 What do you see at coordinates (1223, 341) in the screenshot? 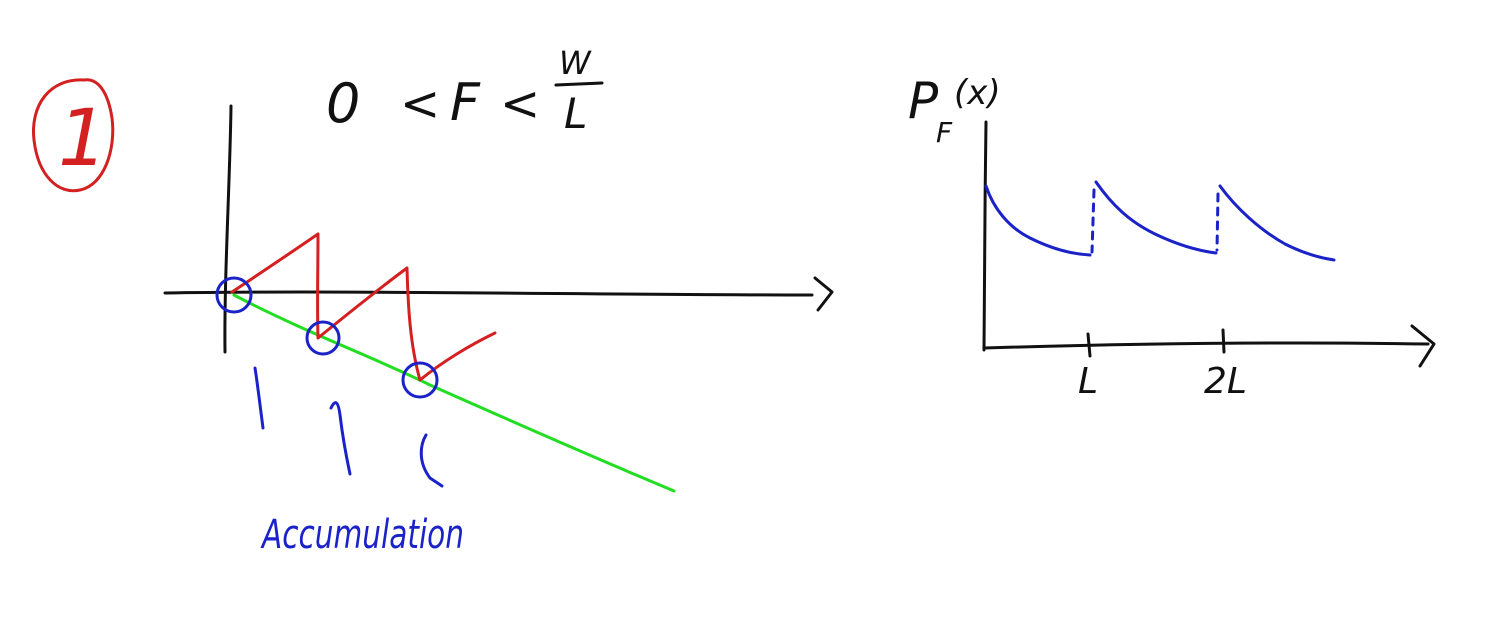
I see `tick-mark-2L` at bounding box center [1223, 341].